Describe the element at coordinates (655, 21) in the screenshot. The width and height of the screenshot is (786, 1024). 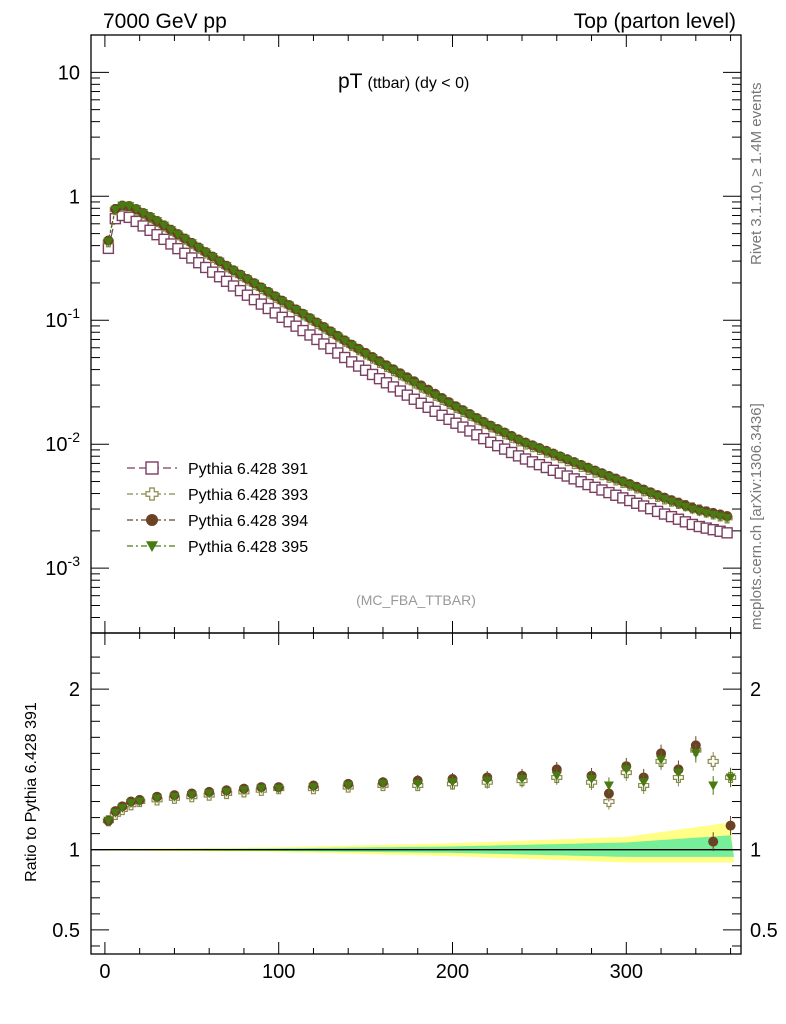
I see `header-right: Top (parton level)` at that location.